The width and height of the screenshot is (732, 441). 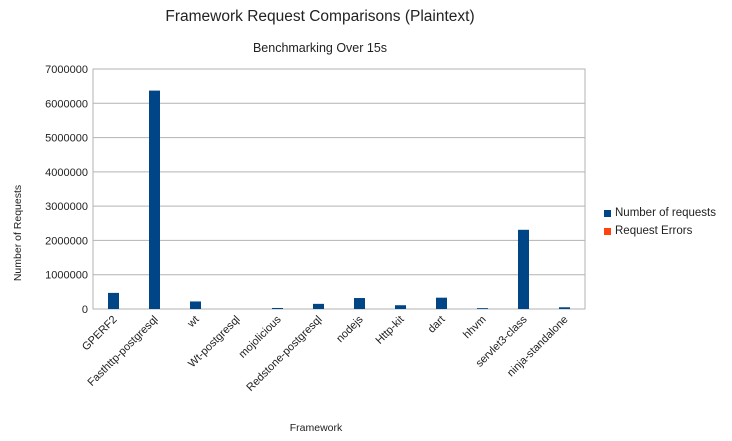 What do you see at coordinates (123, 351) in the screenshot?
I see `x-tick-label: Fasthttp-postgresql` at bounding box center [123, 351].